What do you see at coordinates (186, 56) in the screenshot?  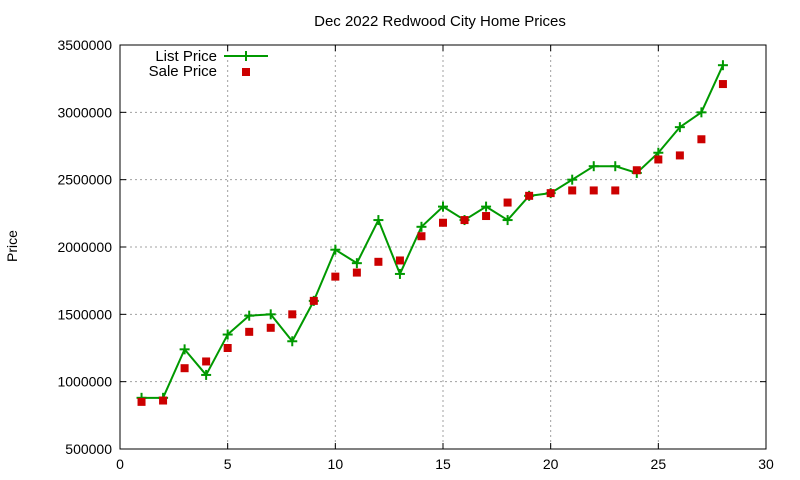 I see `legend-label-list-price: List Price` at bounding box center [186, 56].